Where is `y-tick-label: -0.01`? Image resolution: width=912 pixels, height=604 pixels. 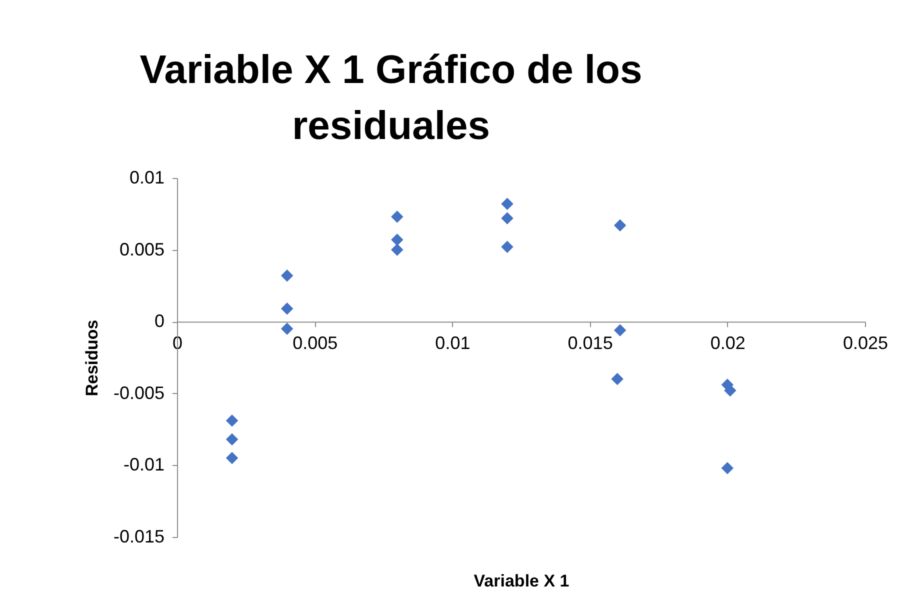
y-tick-label: -0.01 is located at coordinates (143, 464).